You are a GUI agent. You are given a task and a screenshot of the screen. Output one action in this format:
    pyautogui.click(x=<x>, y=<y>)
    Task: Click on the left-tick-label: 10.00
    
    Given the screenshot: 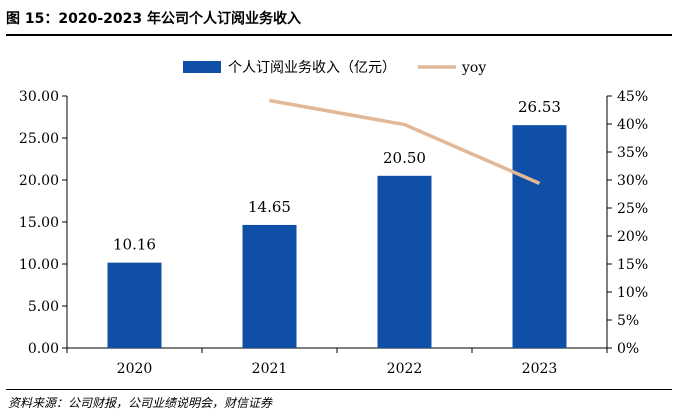 What is the action you would take?
    pyautogui.click(x=39, y=265)
    